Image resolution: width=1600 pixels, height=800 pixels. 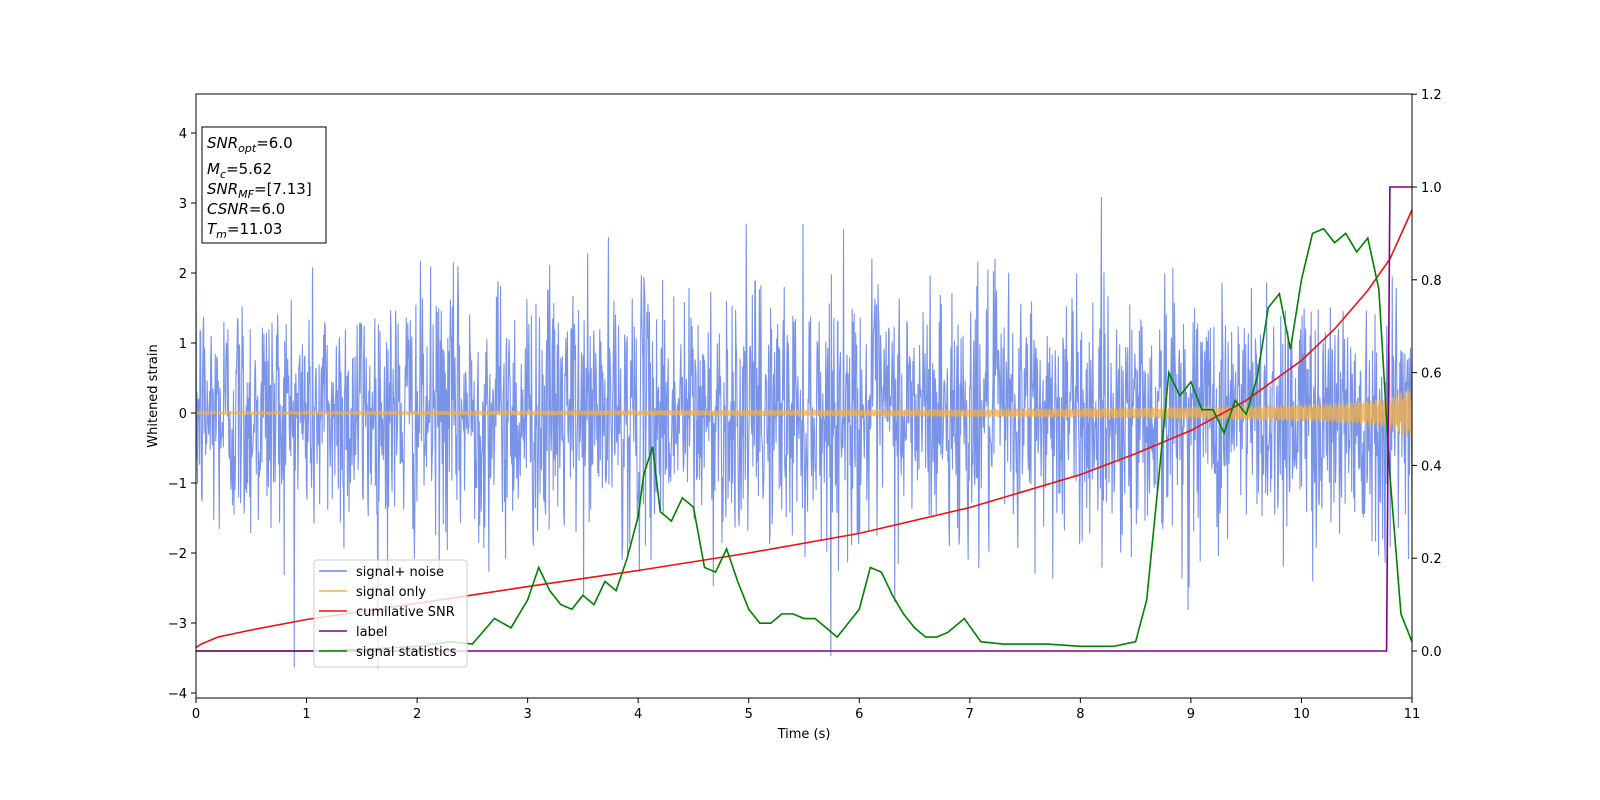 What do you see at coordinates (196, 714) in the screenshot?
I see `x-tick-label: 0` at bounding box center [196, 714].